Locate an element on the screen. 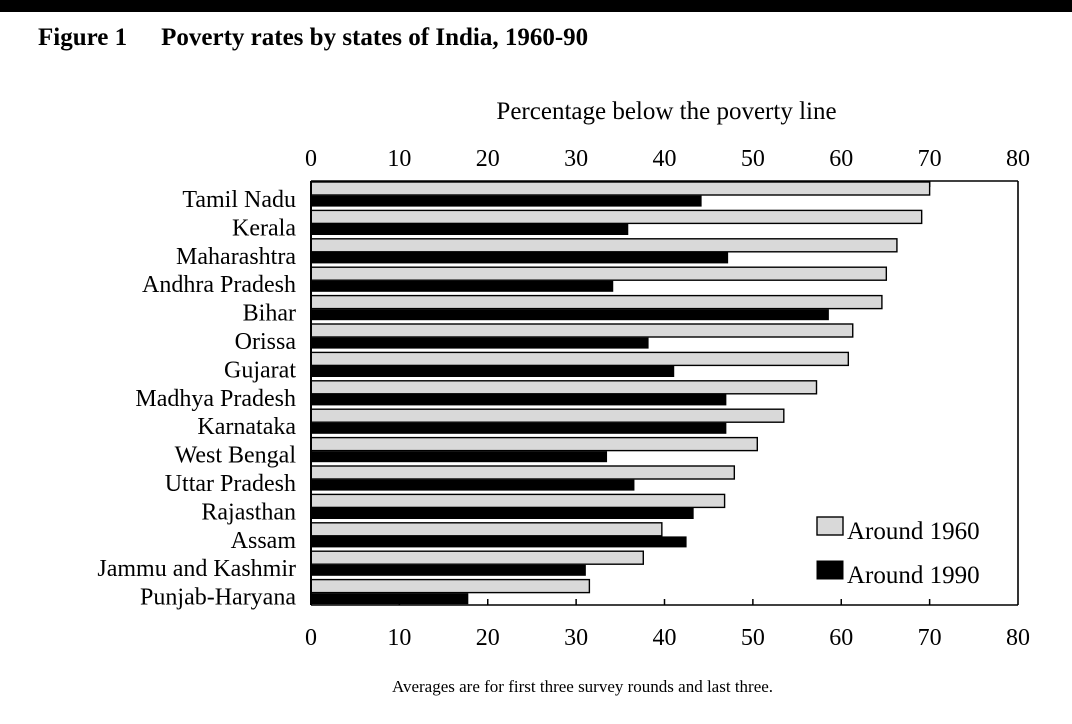  category-label: Jammu and Kashmir is located at coordinates (196, 569).